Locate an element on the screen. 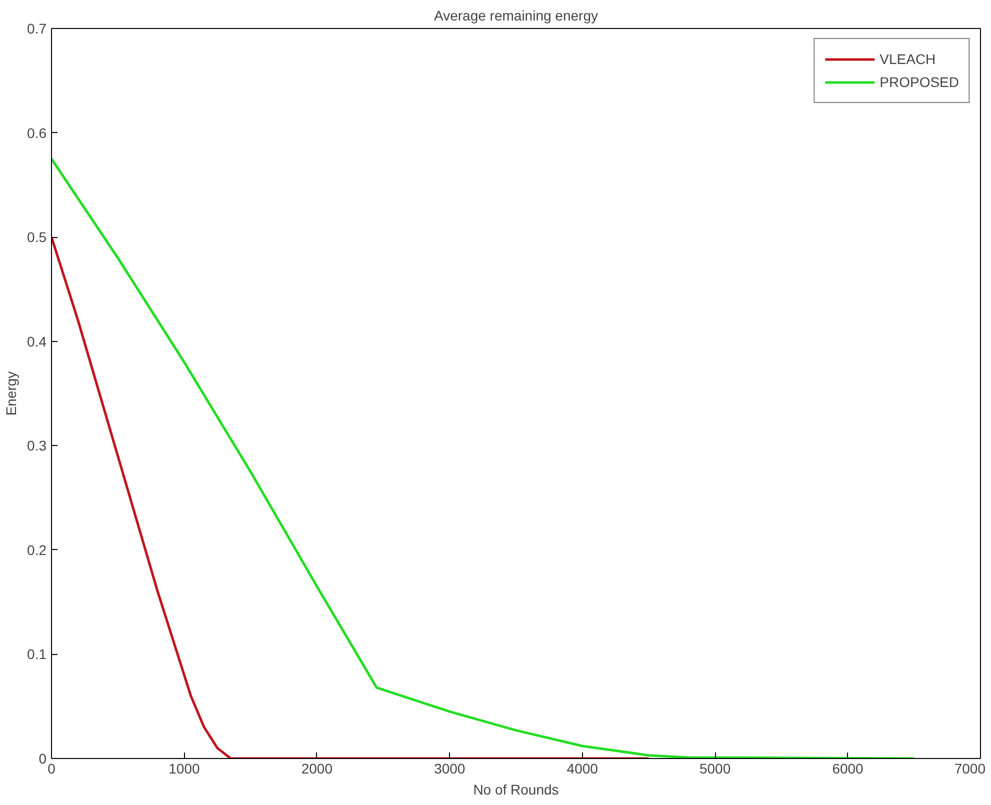 This screenshot has width=991, height=805. chart-title: Average remaining energy is located at coordinates (516, 16).